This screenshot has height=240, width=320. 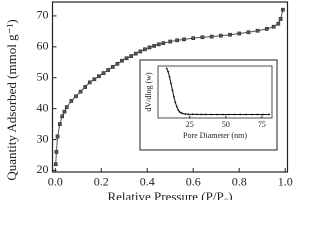 What do you see at coordinates (43, 15) in the screenshot?
I see `y-tick-label: 70` at bounding box center [43, 15].